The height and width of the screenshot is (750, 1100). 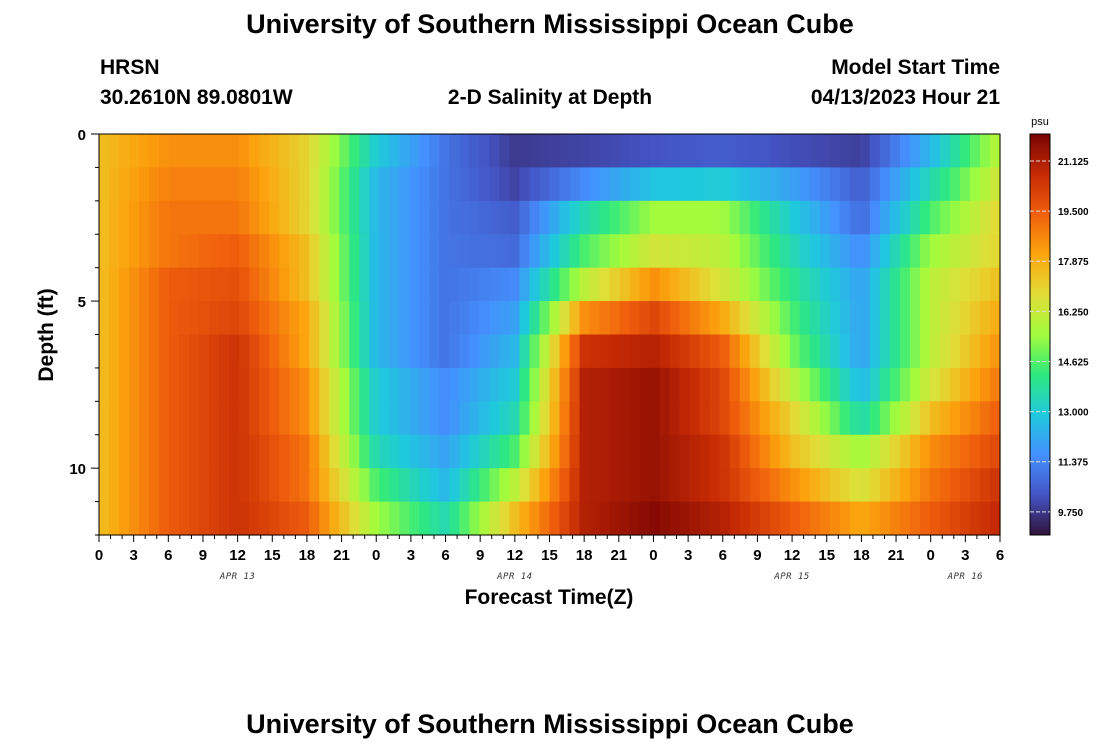 I want to click on x-tick-label: 12, so click(x=237, y=555).